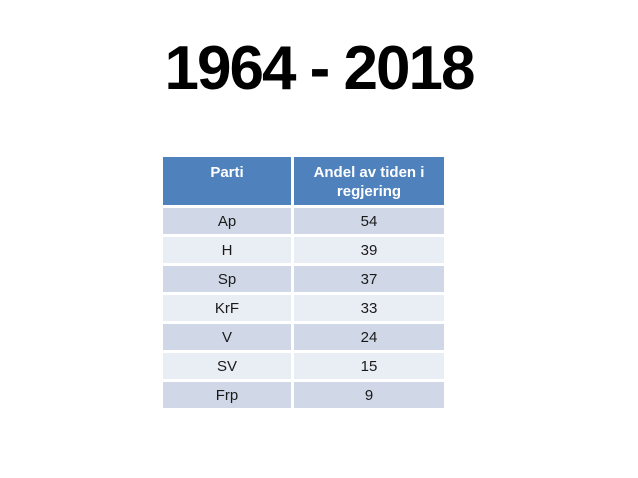 The image size is (638, 478). Describe the element at coordinates (228, 182) in the screenshot. I see `column-header-parti: Parti` at that location.